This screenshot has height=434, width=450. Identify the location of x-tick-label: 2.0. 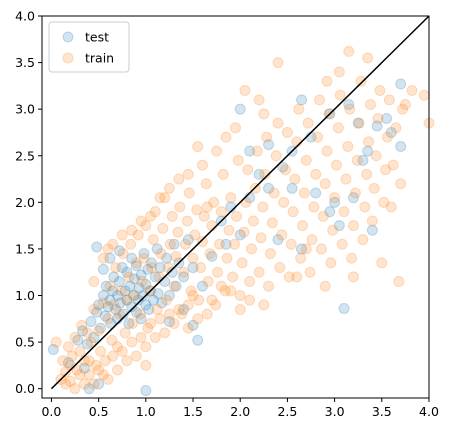
(240, 411).